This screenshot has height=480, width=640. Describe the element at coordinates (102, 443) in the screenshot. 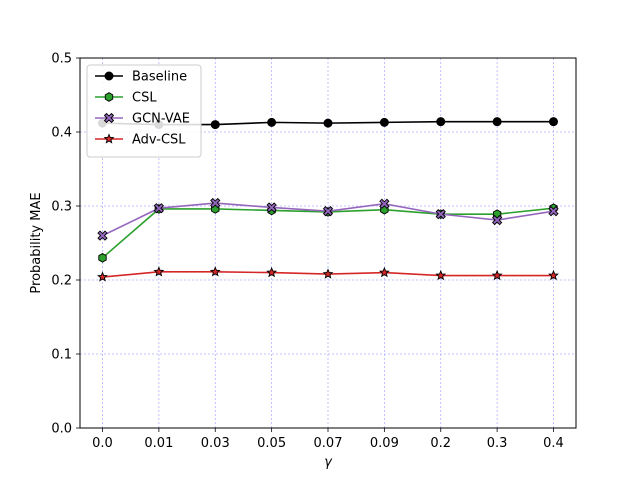

I see `x-tick-label: 0.0` at that location.